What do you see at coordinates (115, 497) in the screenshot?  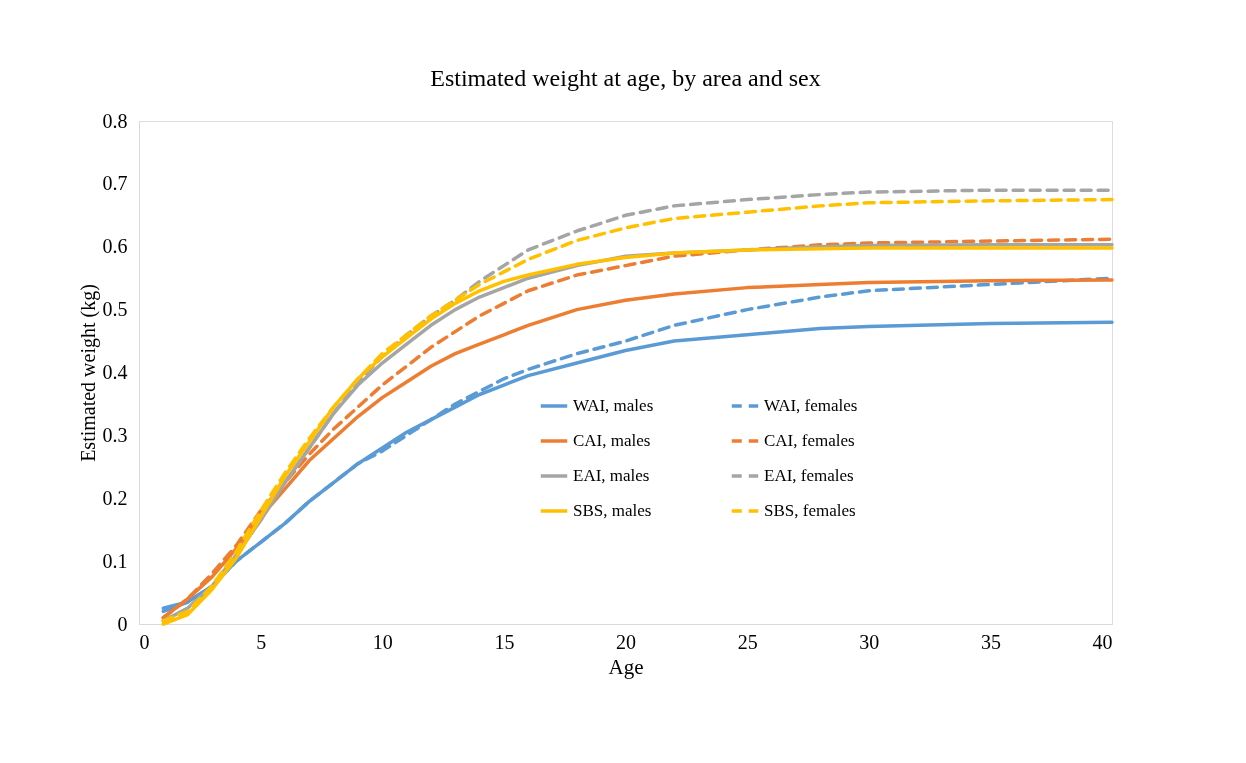 I see `y-tick-label: 0.2` at bounding box center [115, 497].